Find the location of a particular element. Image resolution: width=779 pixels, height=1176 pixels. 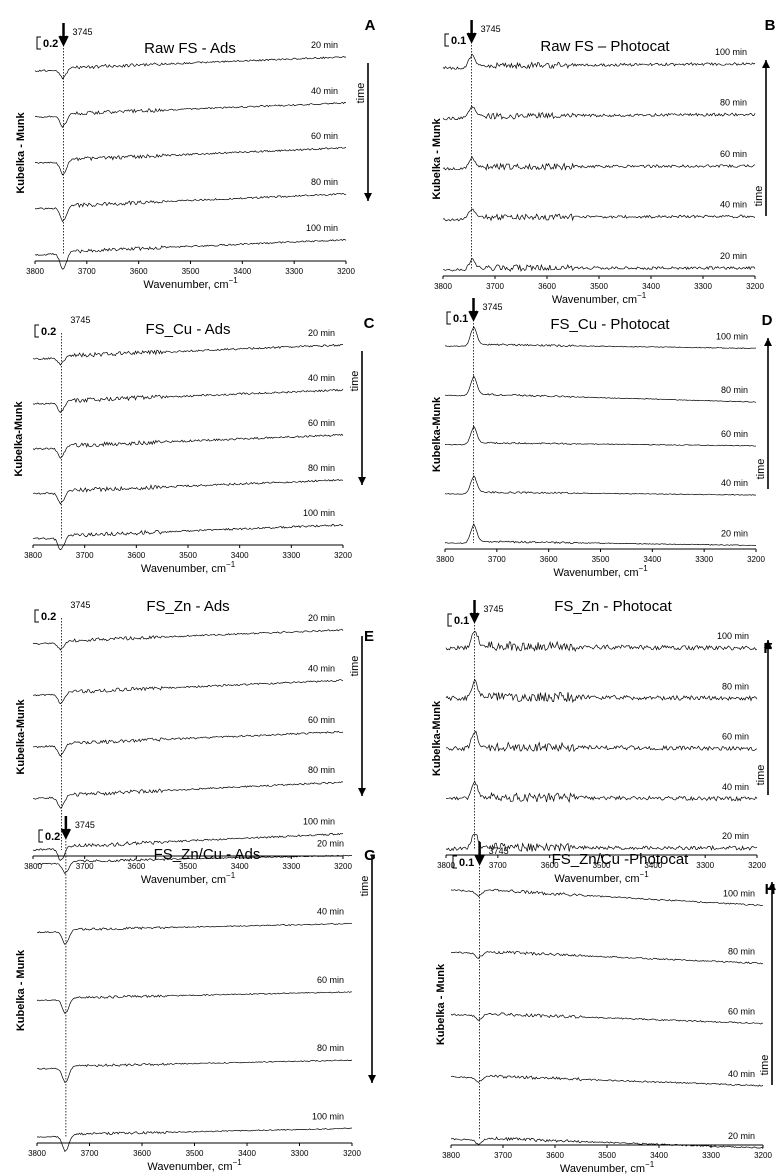

panel-title: Raw FS – Photocat is located at coordinates (605, 46).